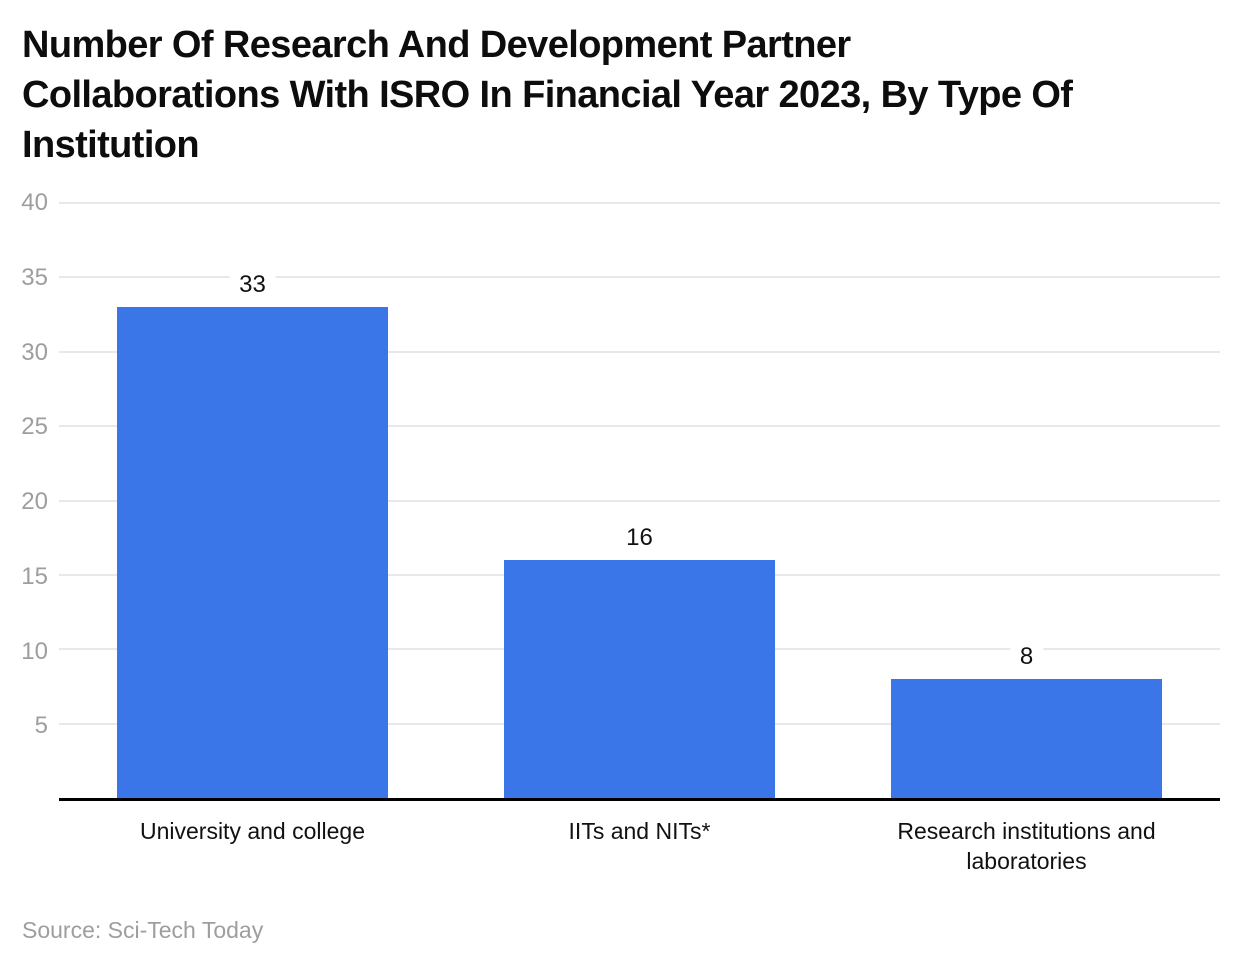 The image size is (1240, 962). What do you see at coordinates (111, 145) in the screenshot?
I see `chart-title-line-3: Institution` at bounding box center [111, 145].